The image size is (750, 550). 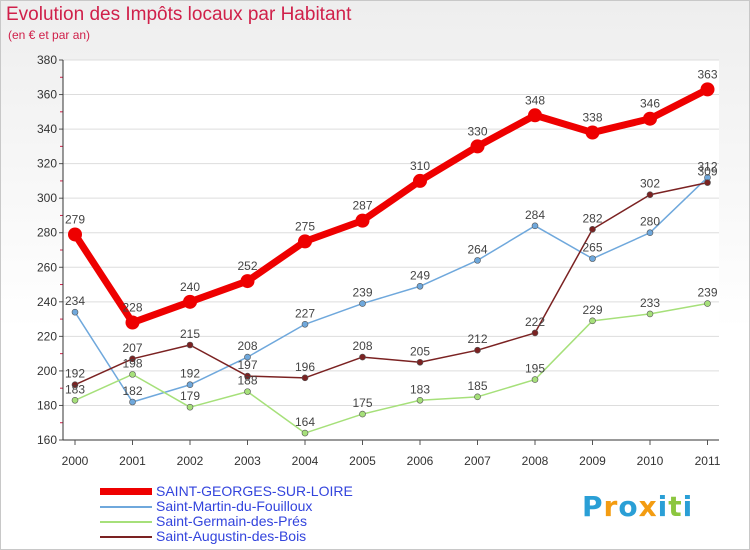 I want to click on legend-label: Saint-Augustin-des-Bois, so click(x=231, y=536).